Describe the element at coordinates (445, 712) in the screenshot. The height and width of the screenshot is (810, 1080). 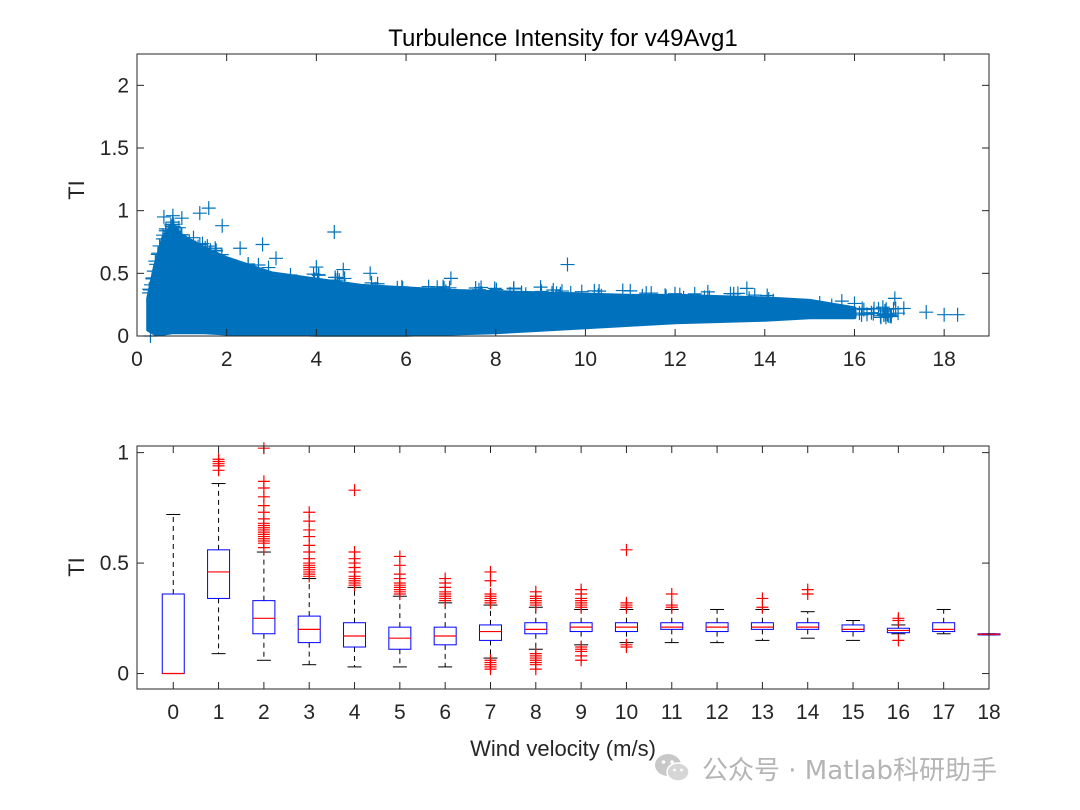
I see `boxplot-x-tick-label: 6` at that location.